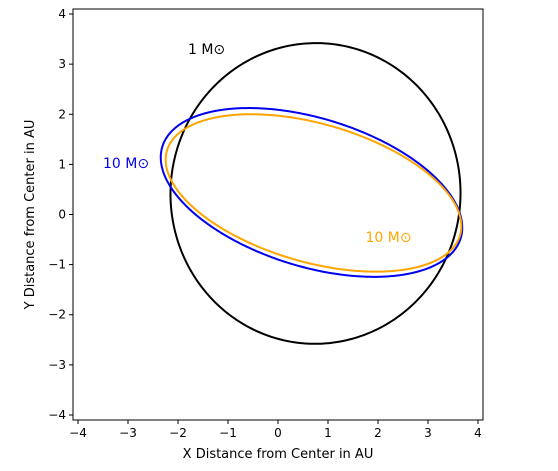  Describe the element at coordinates (428, 433) in the screenshot. I see `x-tick-label: 3` at that location.